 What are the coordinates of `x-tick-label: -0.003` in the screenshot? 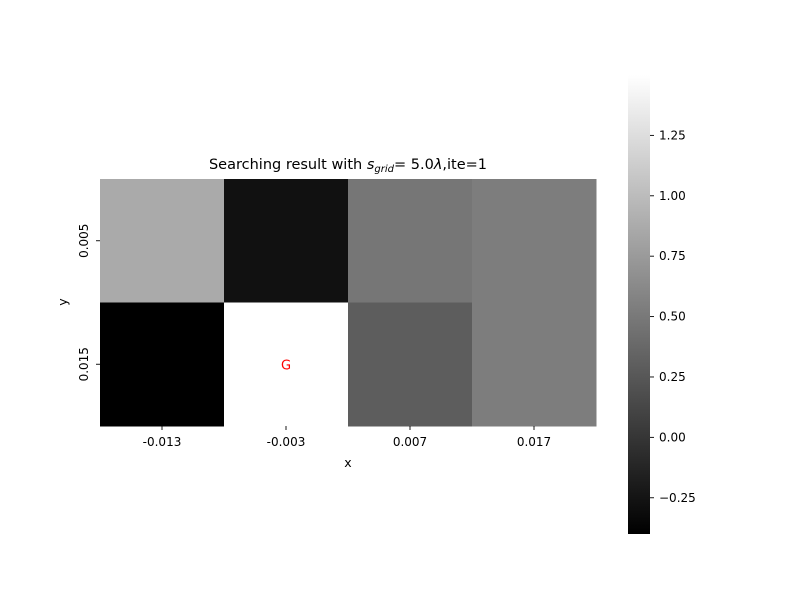 It's located at (286, 442).